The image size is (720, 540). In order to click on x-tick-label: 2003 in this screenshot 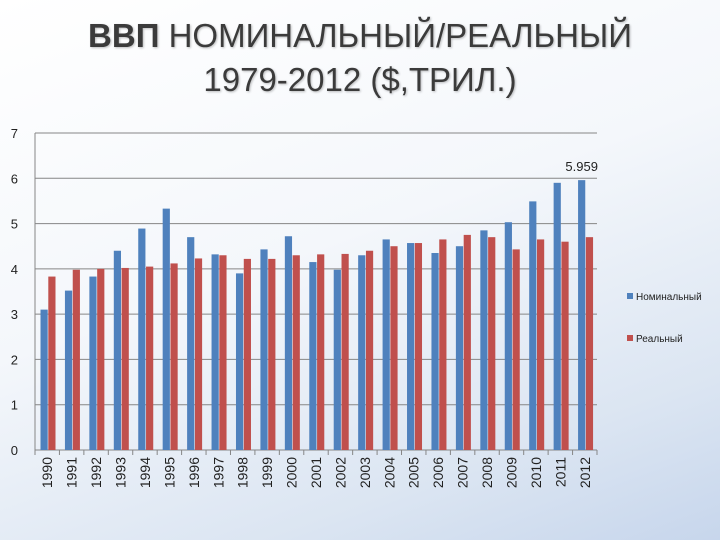, I will do `click(365, 472)`.